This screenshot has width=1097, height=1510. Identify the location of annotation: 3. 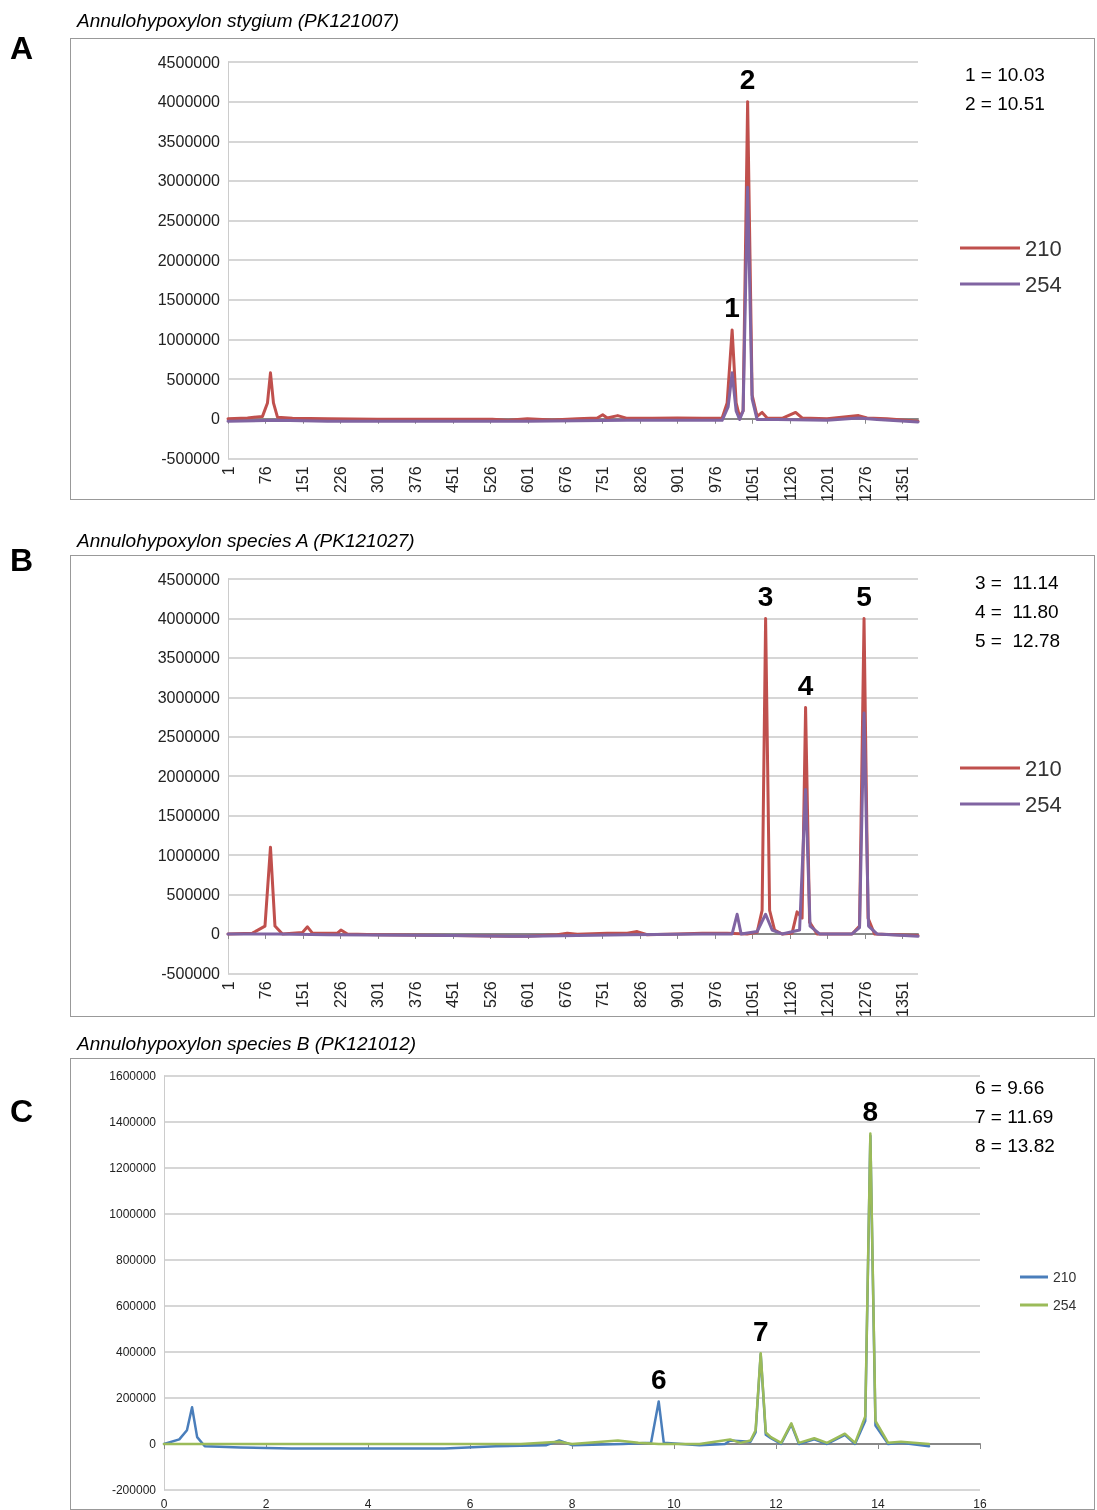
(765, 596).